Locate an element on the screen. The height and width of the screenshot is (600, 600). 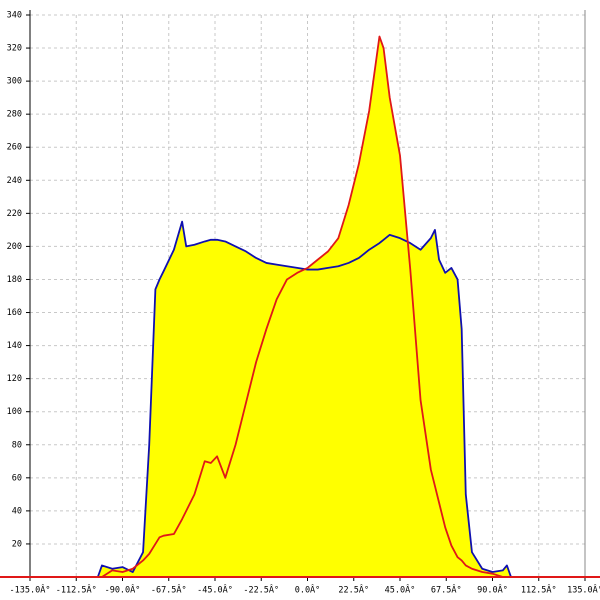
y-tick-label: 200 is located at coordinates (14, 247).